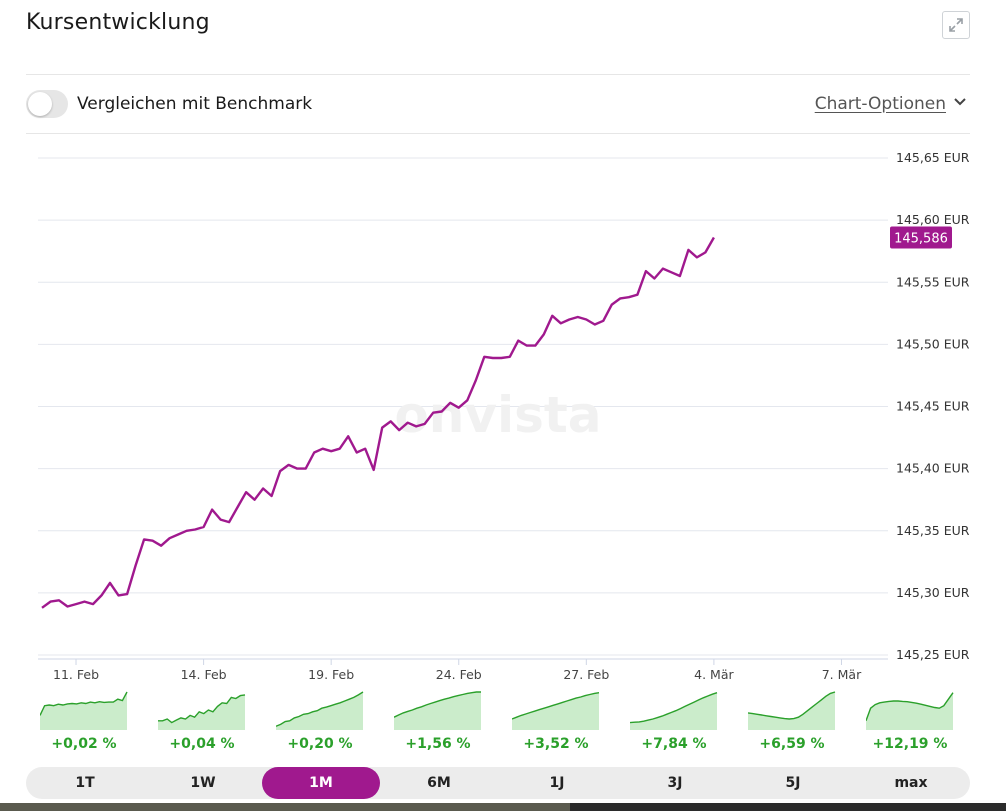 Image resolution: width=1006 pixels, height=811 pixels. What do you see at coordinates (459, 674) in the screenshot?
I see `x-tick-label: 24. Feb` at bounding box center [459, 674].